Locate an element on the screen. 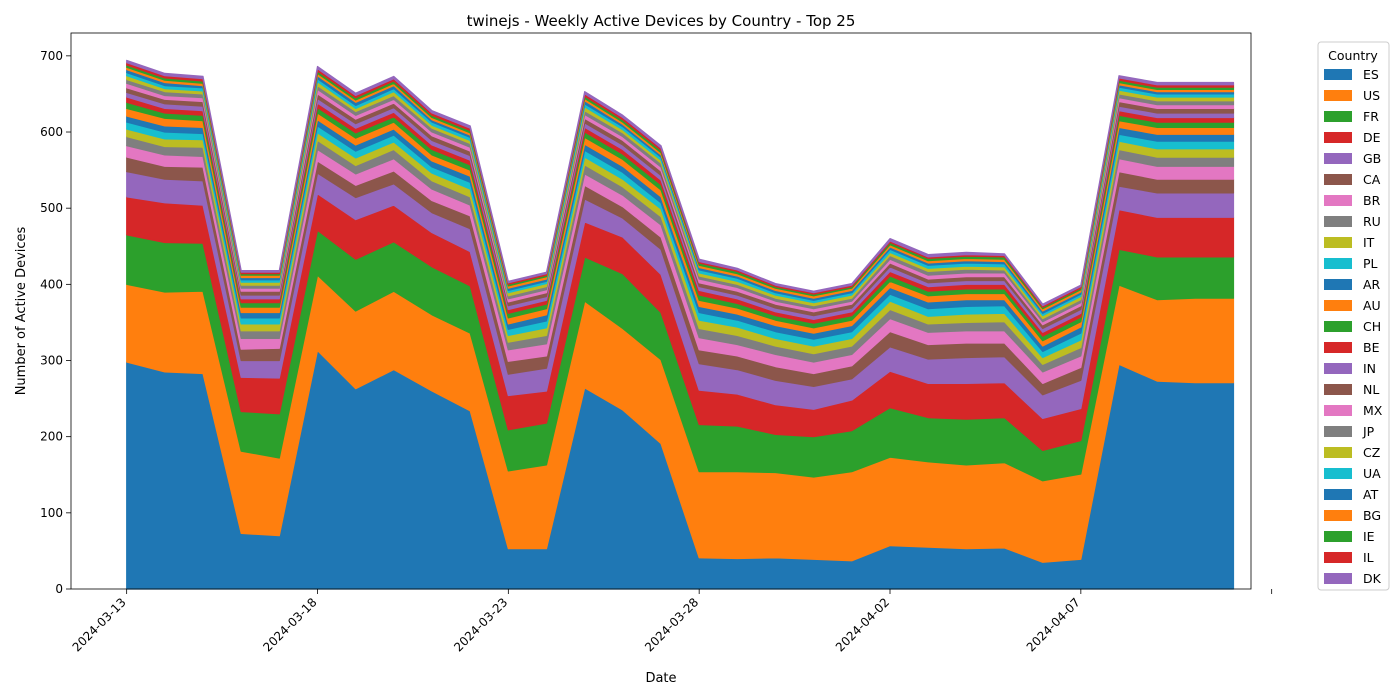 The height and width of the screenshot is (700, 1400). legend-swatch-fr is located at coordinates (1338, 116).